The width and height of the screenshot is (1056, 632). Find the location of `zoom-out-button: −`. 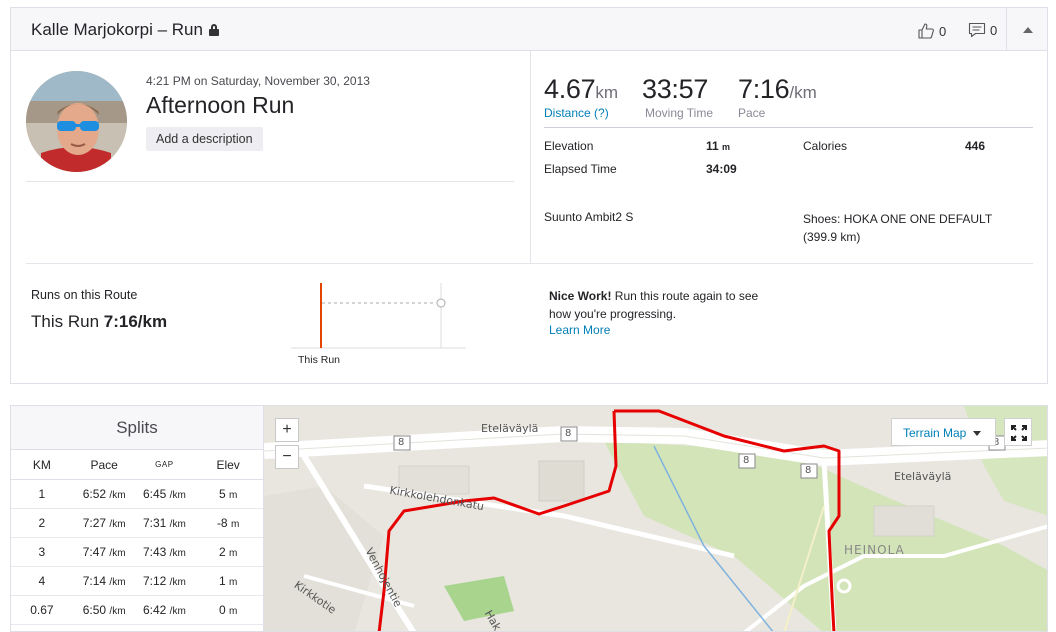

zoom-out-button: − is located at coordinates (287, 457).